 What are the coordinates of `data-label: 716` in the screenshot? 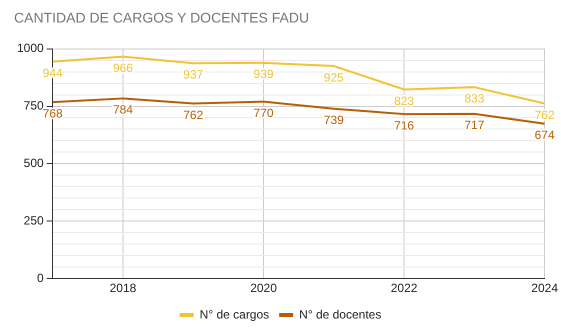 It's located at (404, 125).